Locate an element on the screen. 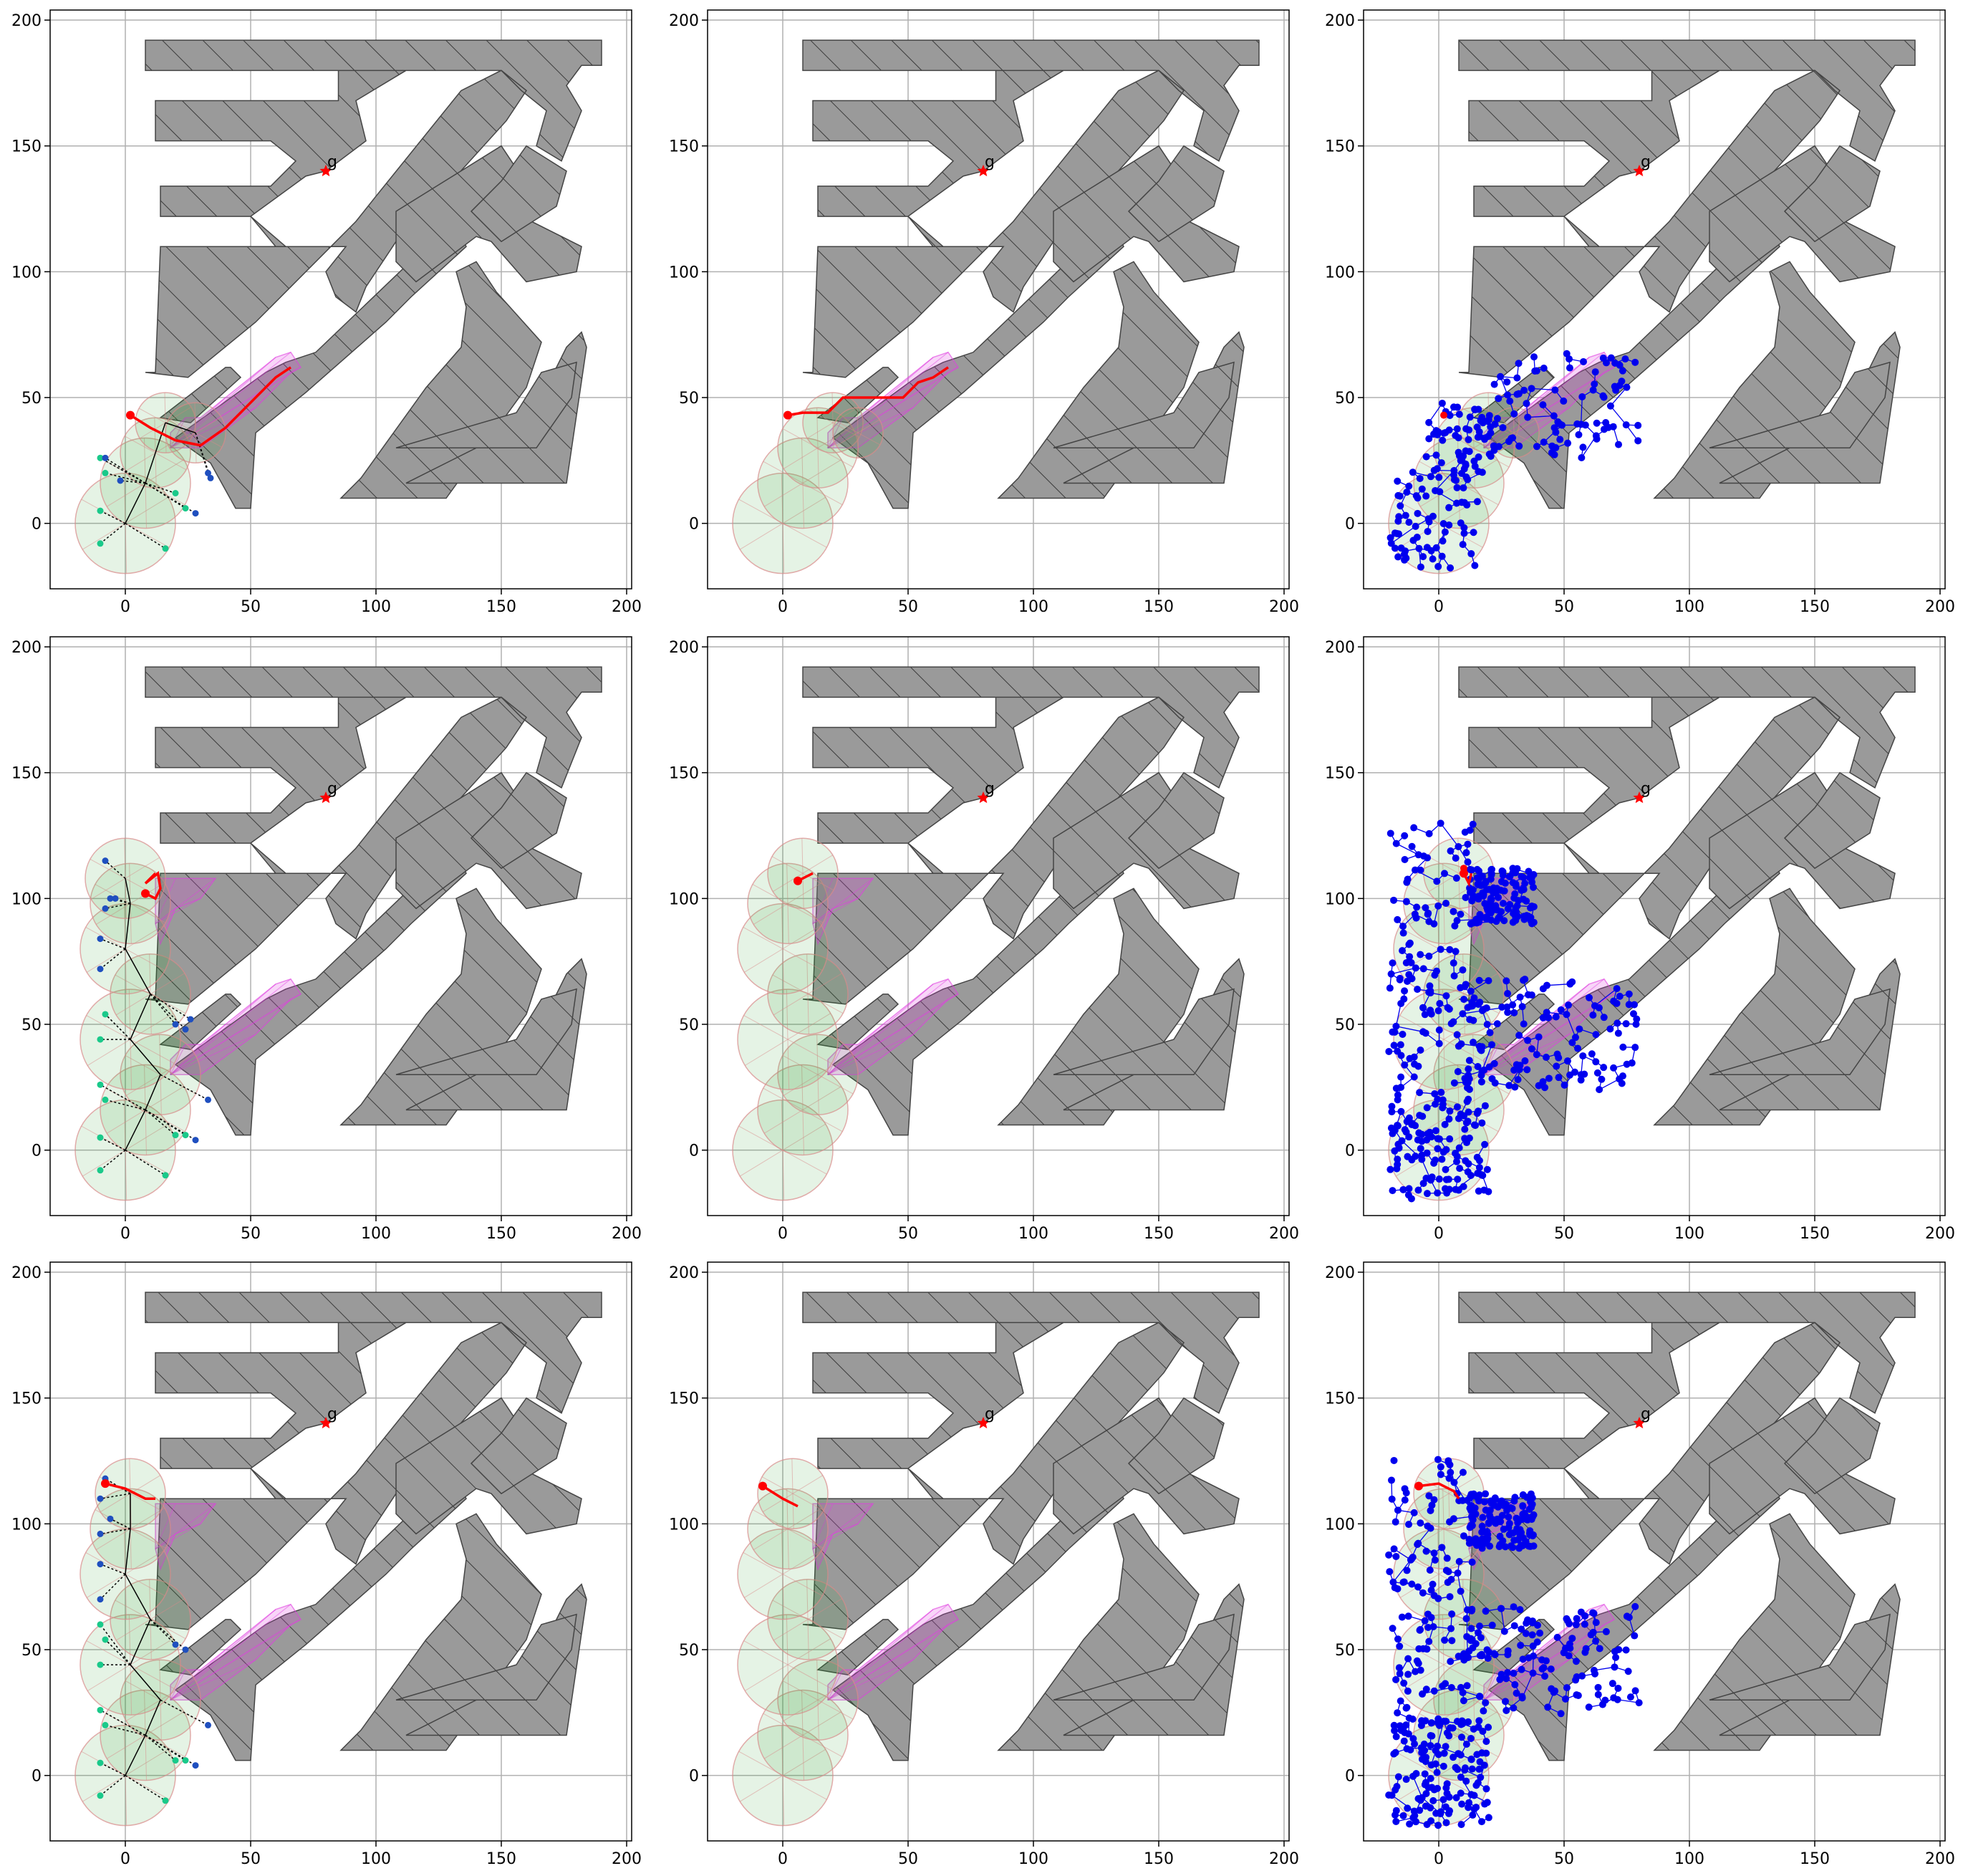 The width and height of the screenshot is (1968, 1876). goal-marker is located at coordinates (1639, 170).